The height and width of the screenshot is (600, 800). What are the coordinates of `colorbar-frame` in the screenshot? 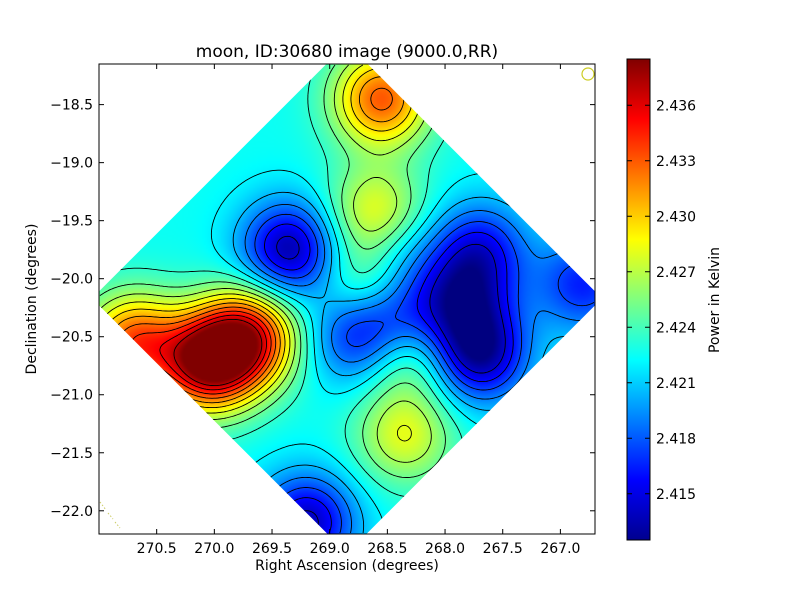 It's located at (638, 299).